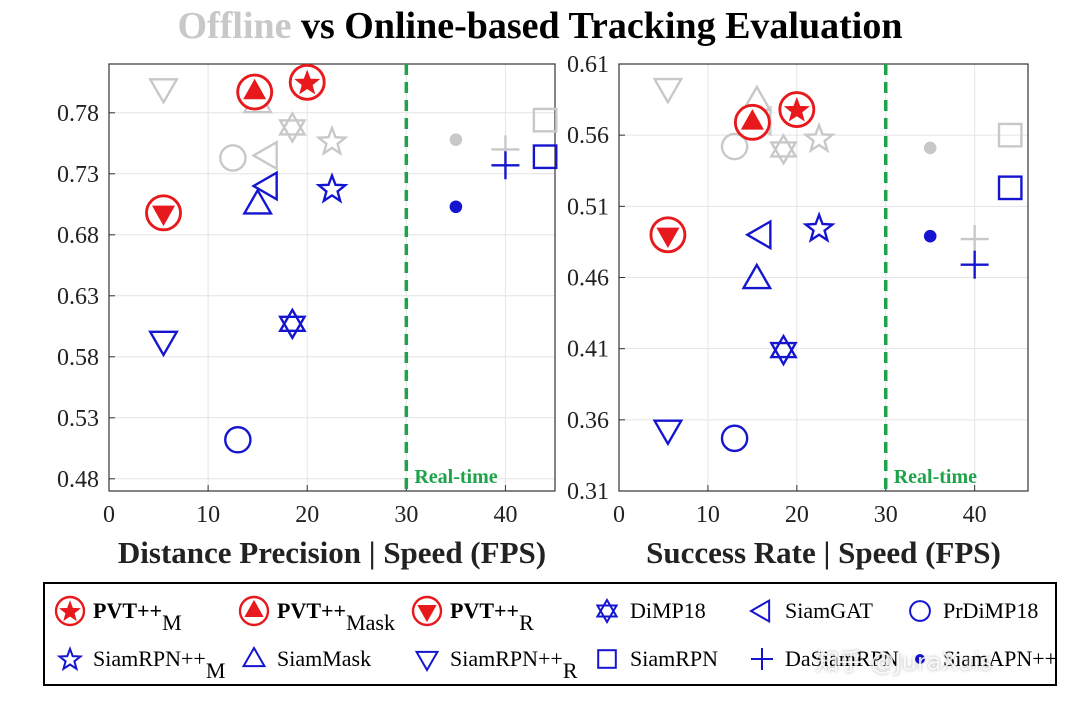 Image resolution: width=1080 pixels, height=703 pixels. Describe the element at coordinates (588, 136) in the screenshot. I see `y-tick-label: 0.56` at that location.